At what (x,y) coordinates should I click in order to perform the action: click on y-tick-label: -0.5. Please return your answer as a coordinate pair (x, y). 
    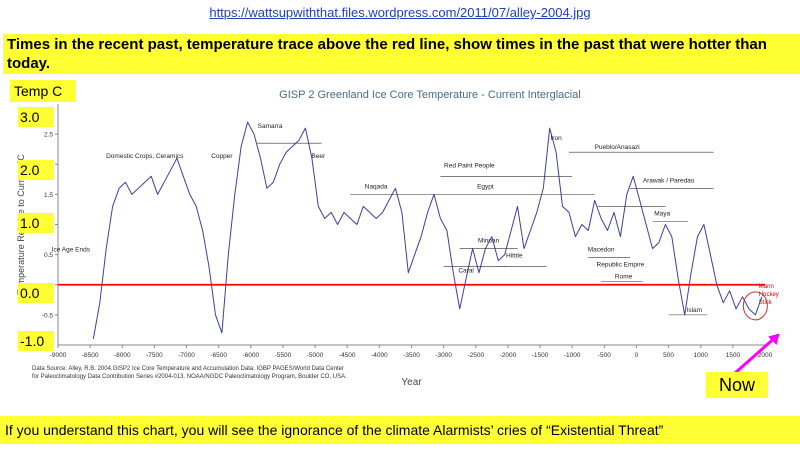
    Looking at the image, I should click on (48, 315).